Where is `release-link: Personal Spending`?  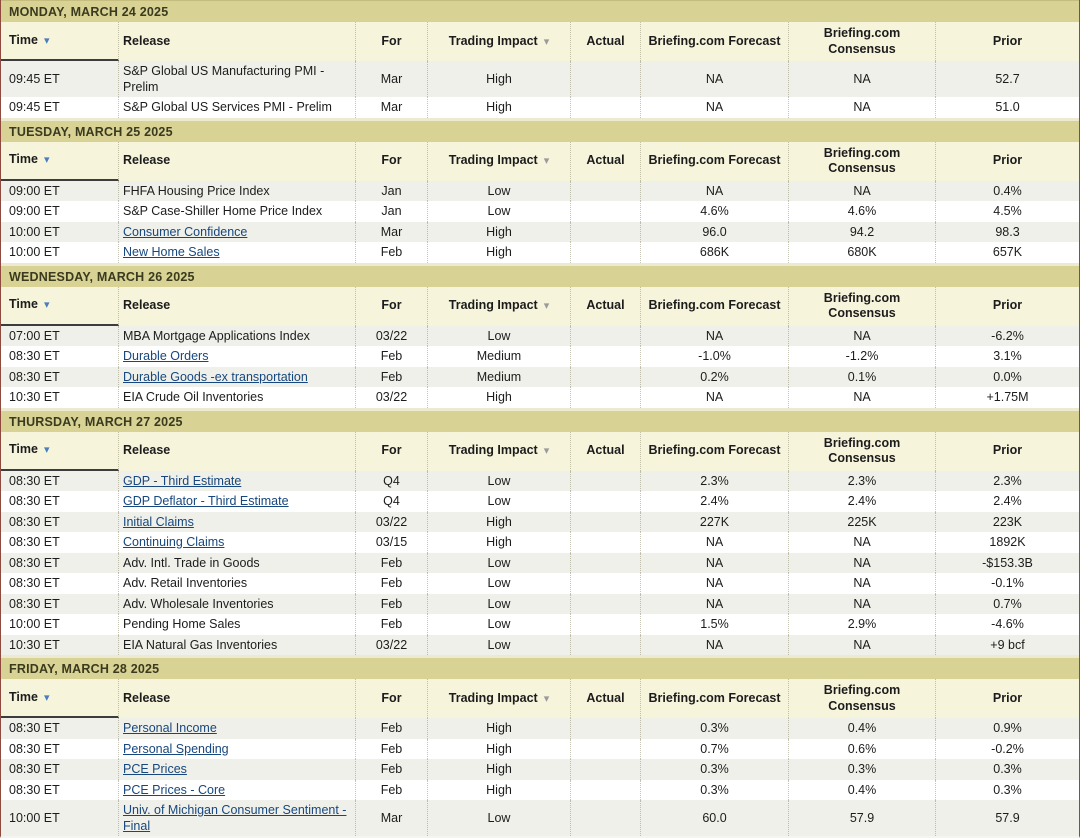 release-link: Personal Spending is located at coordinates (176, 748).